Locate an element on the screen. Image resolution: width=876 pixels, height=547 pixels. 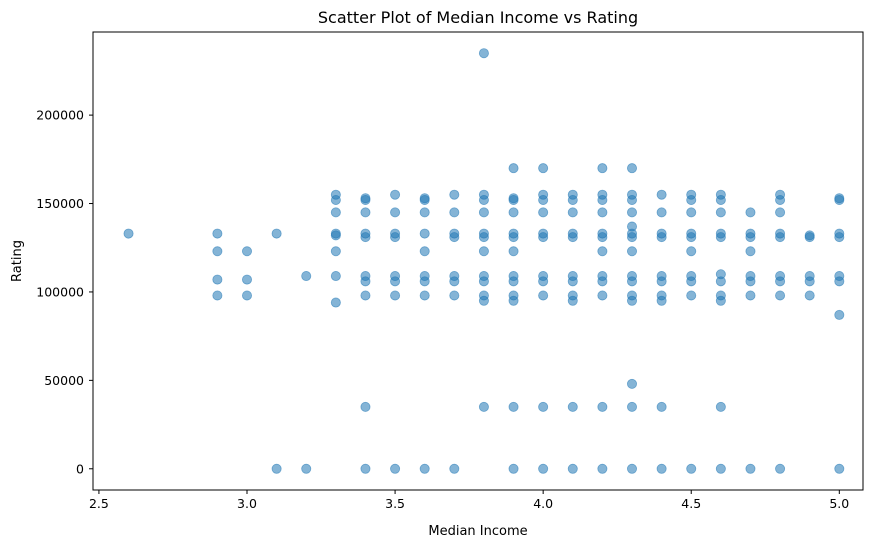
y-axis-ticks: 0 50000 100000 150000 200000 is located at coordinates (64, 292).